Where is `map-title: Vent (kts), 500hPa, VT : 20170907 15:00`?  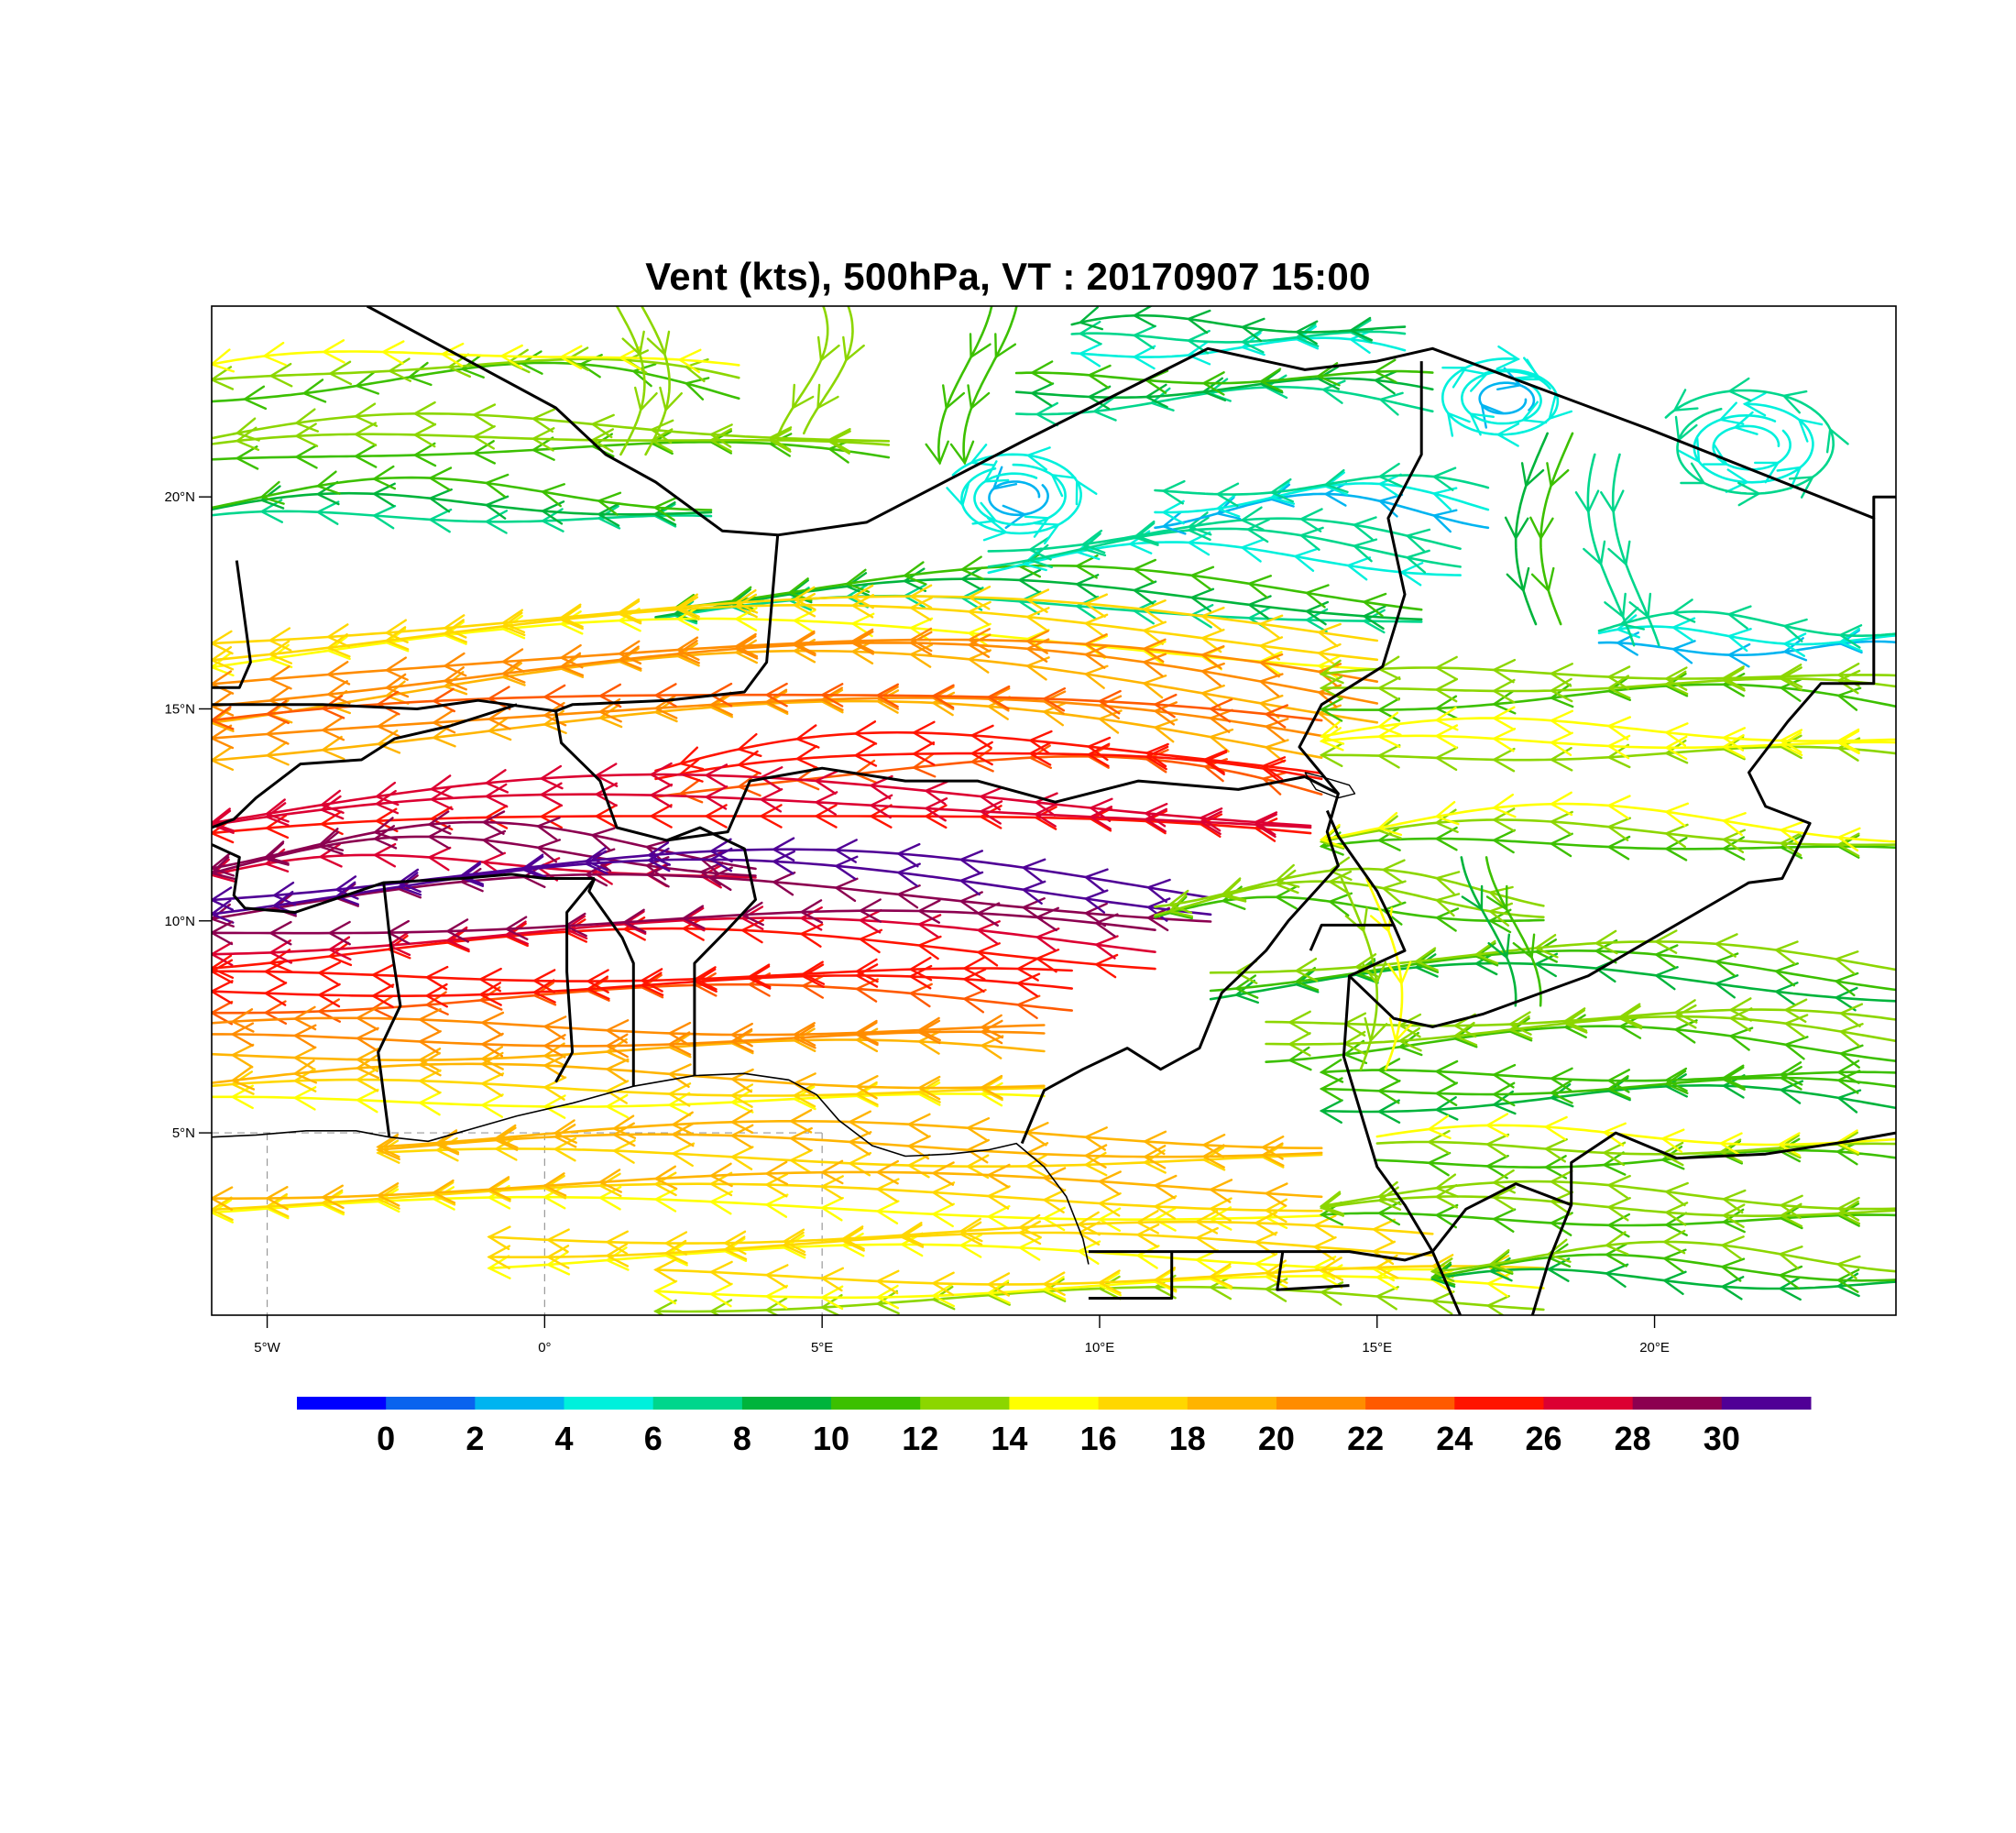 map-title: Vent (kts), 500hPa, VT : 20170907 15:00 is located at coordinates (1008, 276).